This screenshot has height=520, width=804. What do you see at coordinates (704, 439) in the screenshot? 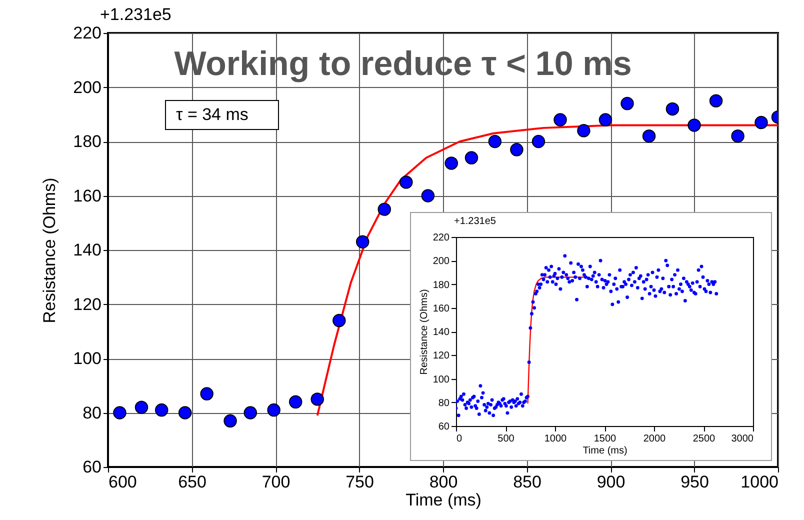
I see `x-tick-label: 2500` at bounding box center [704, 439].